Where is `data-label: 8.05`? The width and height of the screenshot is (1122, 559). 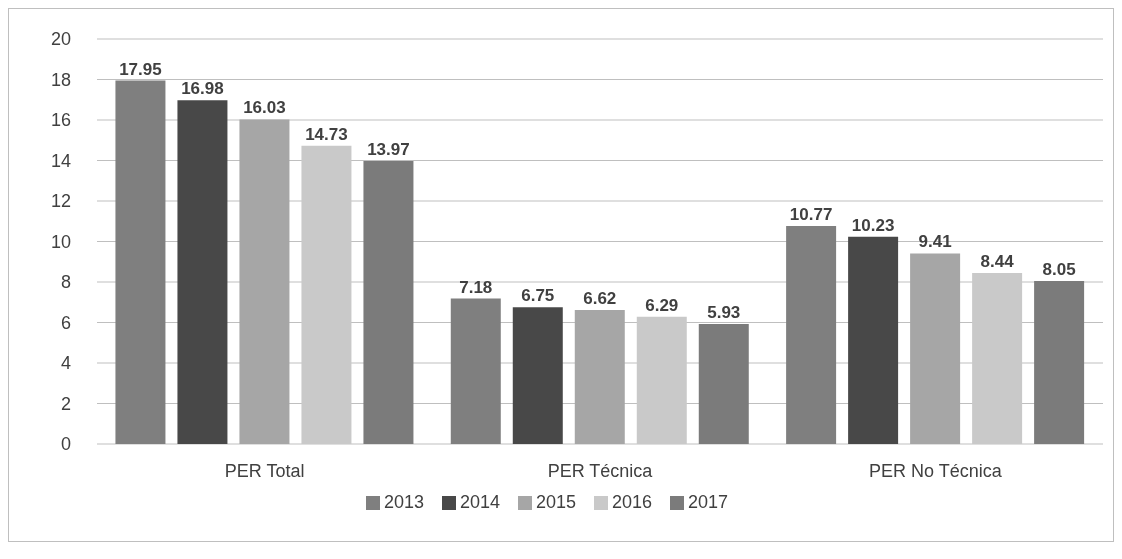 data-label: 8.05 is located at coordinates (1059, 269).